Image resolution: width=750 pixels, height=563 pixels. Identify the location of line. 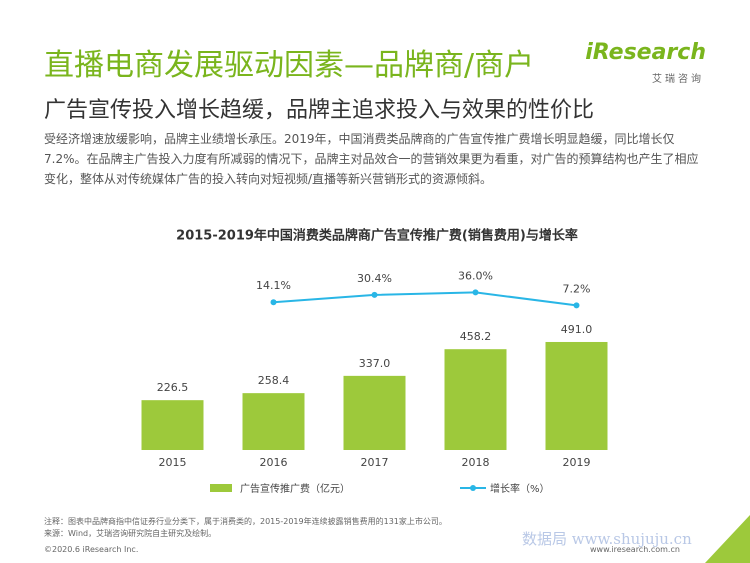
(425, 299).